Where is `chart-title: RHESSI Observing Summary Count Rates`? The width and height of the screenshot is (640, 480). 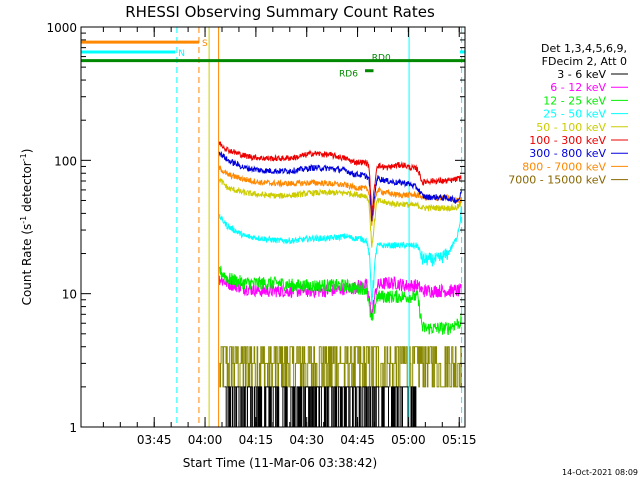 chart-title: RHESSI Observing Summary Count Rates is located at coordinates (280, 12).